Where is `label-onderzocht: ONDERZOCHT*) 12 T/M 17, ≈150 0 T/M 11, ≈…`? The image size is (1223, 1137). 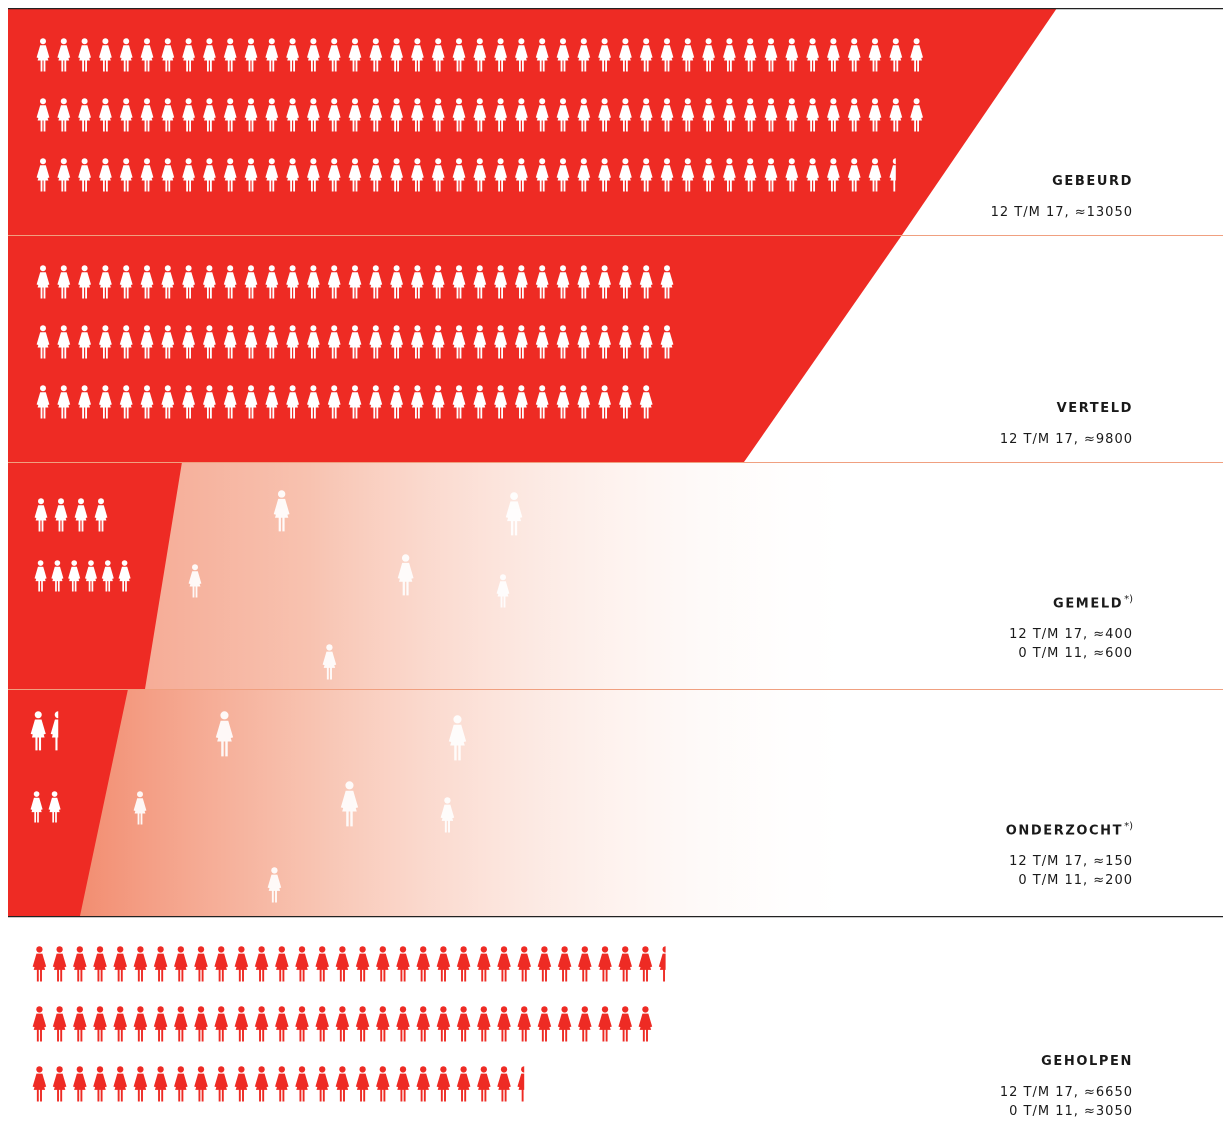 label-onderzocht: ONDERZOCHT*) 12 T/M 17, ≈150 0 T/M 11, ≈… is located at coordinates (1069, 854).